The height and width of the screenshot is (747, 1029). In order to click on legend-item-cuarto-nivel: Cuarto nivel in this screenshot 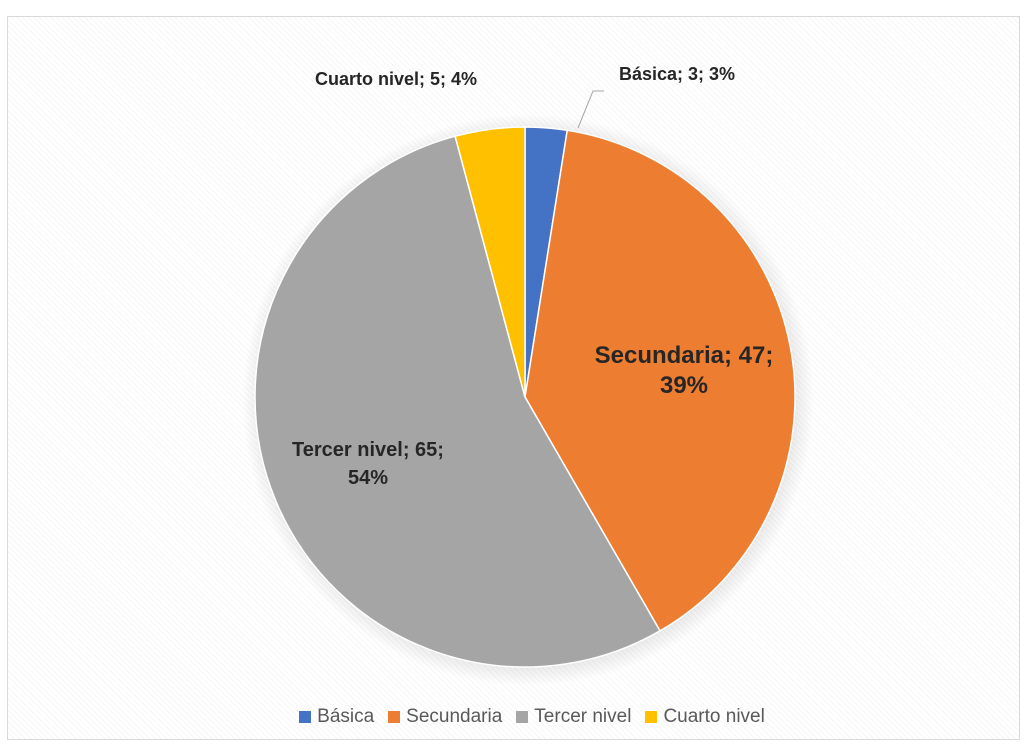, I will do `click(704, 717)`.